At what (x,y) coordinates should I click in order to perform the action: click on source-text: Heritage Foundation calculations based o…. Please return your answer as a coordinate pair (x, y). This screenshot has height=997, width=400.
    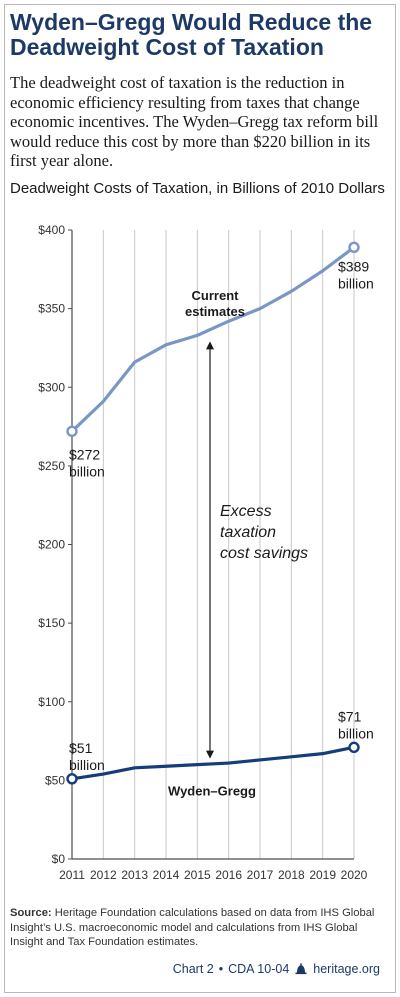
    Looking at the image, I should click on (192, 927).